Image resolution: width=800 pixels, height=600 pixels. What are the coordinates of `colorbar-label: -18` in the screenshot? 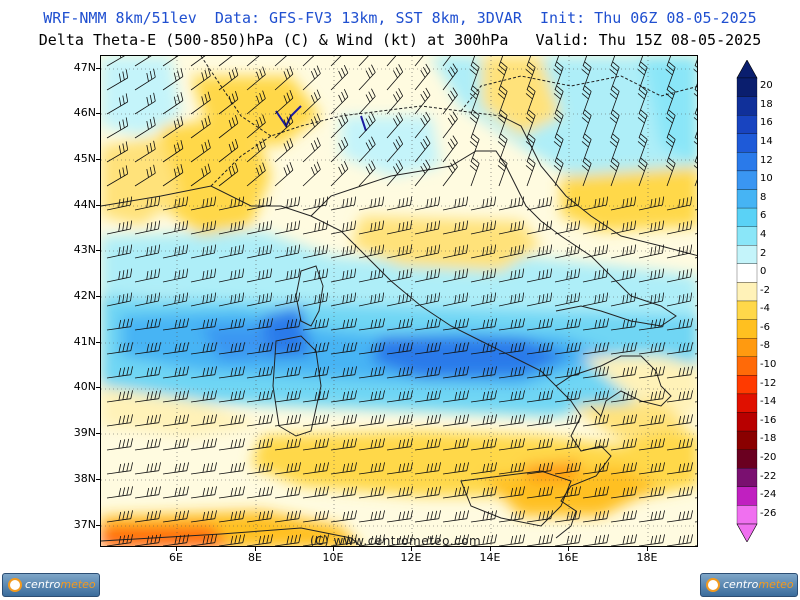 It's located at (768, 439).